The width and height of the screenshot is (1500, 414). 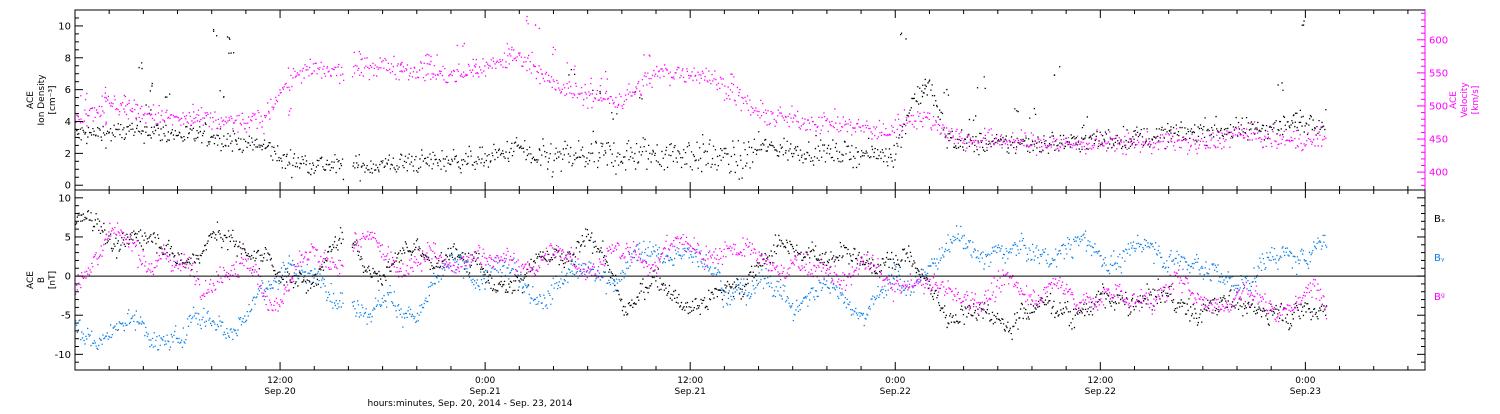 I want to click on legend-by: Bᵧ, so click(x=1439, y=258).